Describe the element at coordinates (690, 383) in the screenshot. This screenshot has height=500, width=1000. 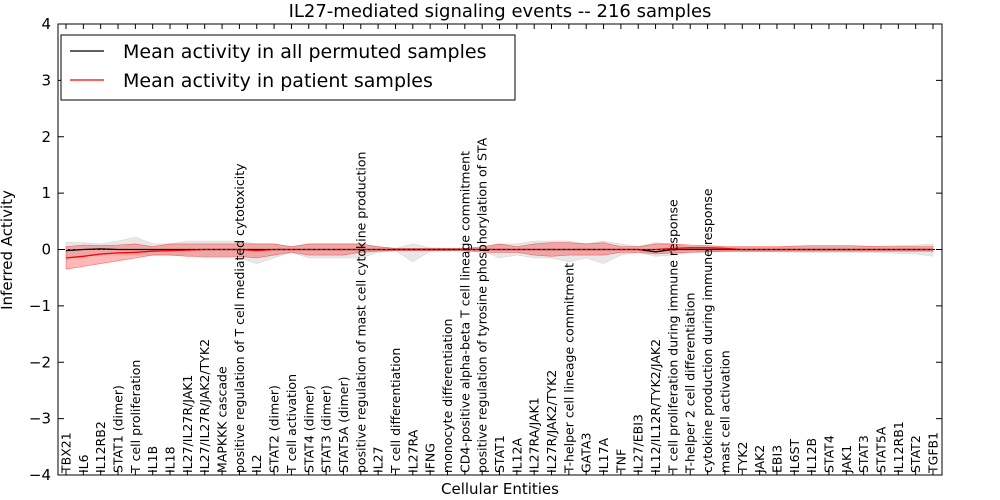
I see `x-tick-label: T-helper 2 cell differentiation` at that location.